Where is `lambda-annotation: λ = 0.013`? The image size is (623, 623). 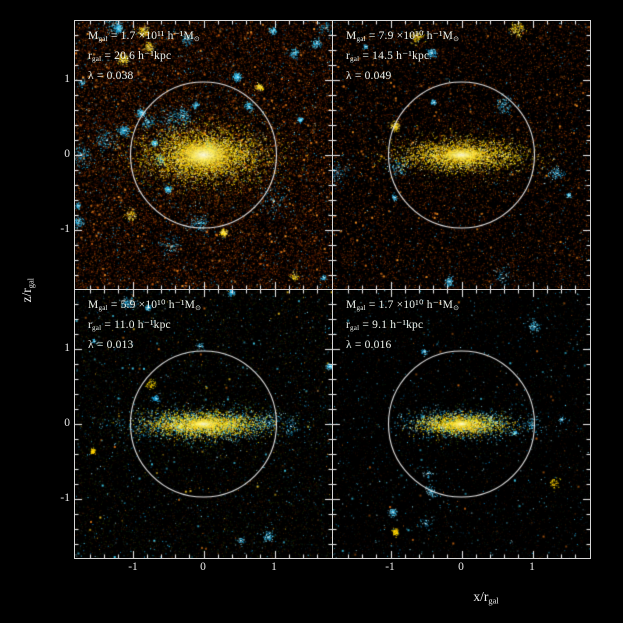
lambda-annotation: λ = 0.013 is located at coordinates (111, 345).